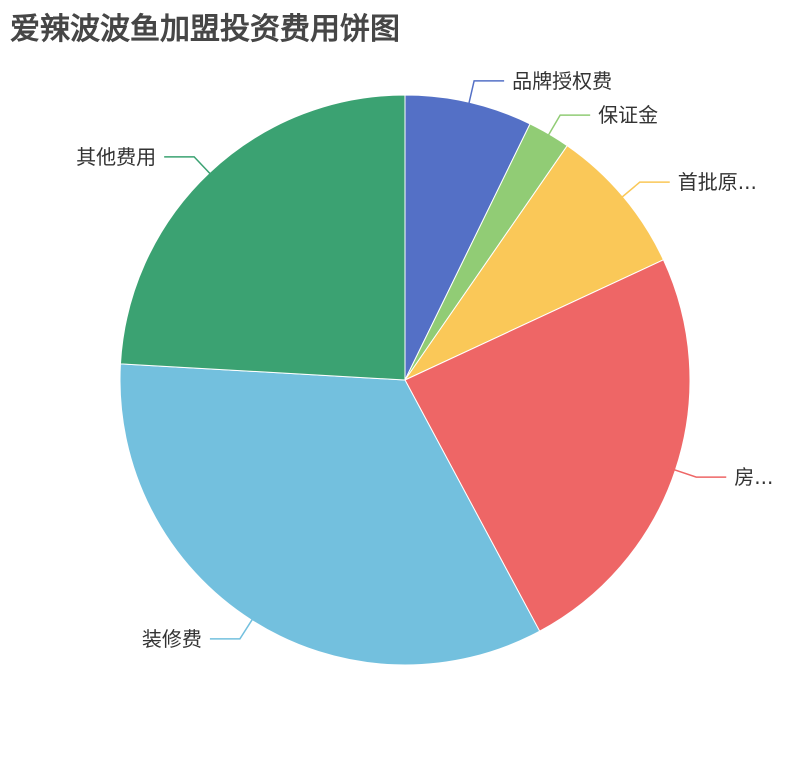 The image size is (810, 760). What do you see at coordinates (562, 81) in the screenshot?
I see `slice-label-0: 品牌授权费` at bounding box center [562, 81].